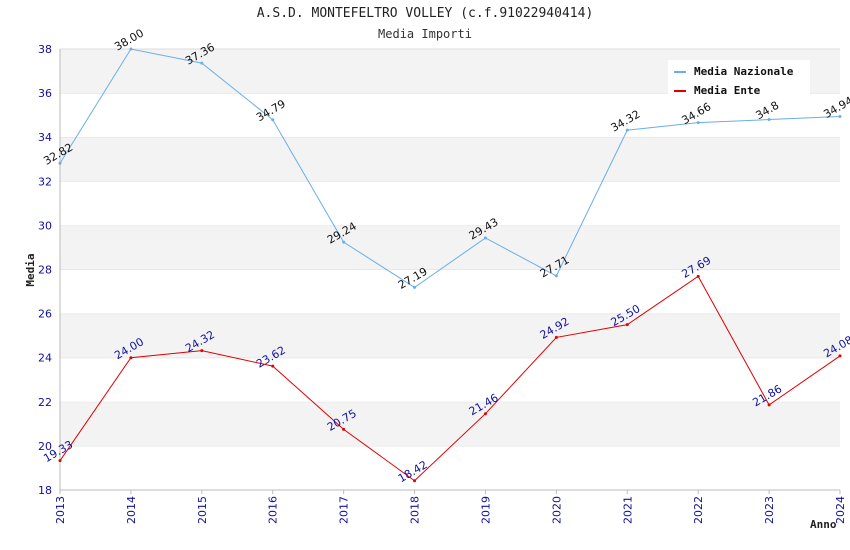 The width and height of the screenshot is (850, 550). I want to click on y-axis-ticks: 18 20 22 24 26 28 30 32 34 36 38, so click(45, 270).